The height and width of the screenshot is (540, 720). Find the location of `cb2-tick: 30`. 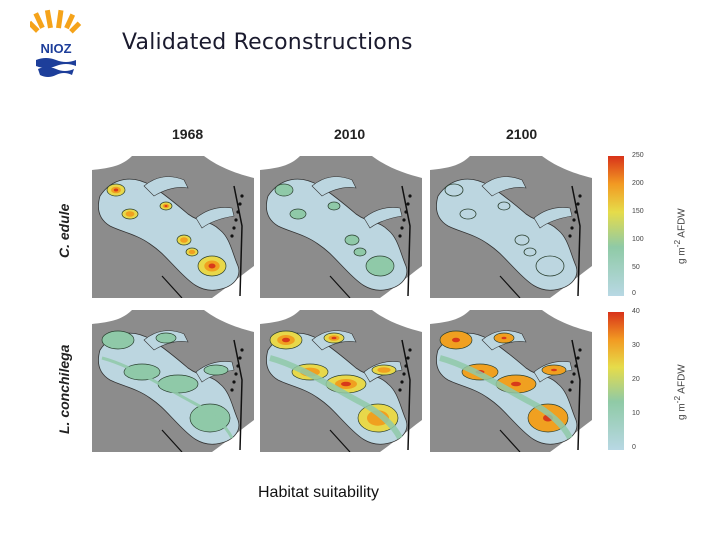

cb2-tick: 30 is located at coordinates (636, 345).